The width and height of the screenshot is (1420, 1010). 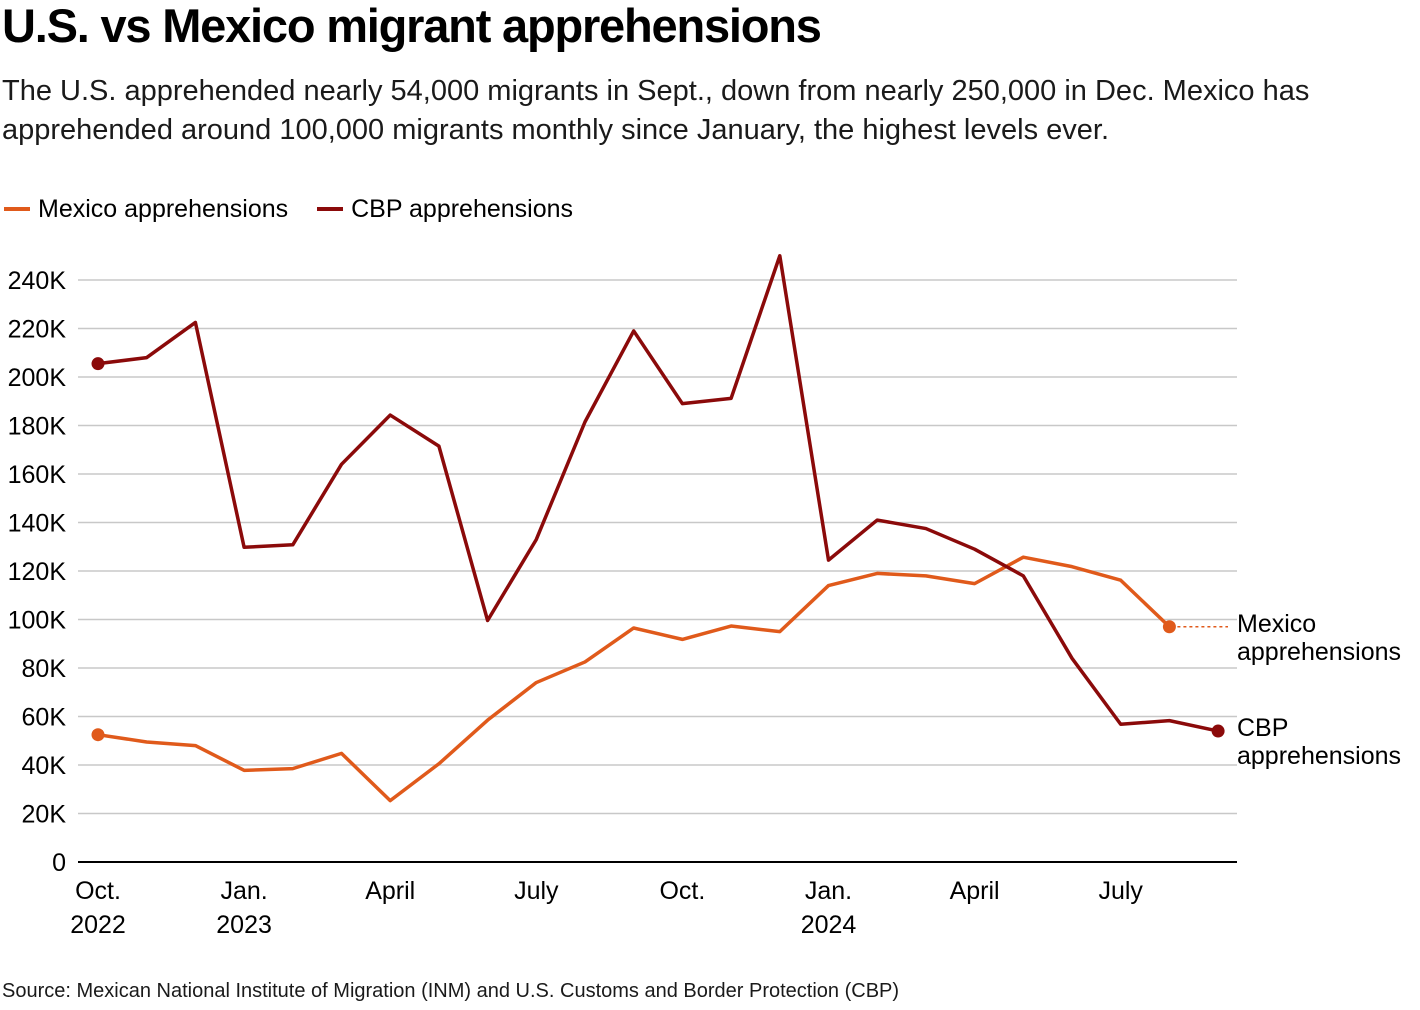 I want to click on y-tick-label: 160K, so click(x=37, y=475).